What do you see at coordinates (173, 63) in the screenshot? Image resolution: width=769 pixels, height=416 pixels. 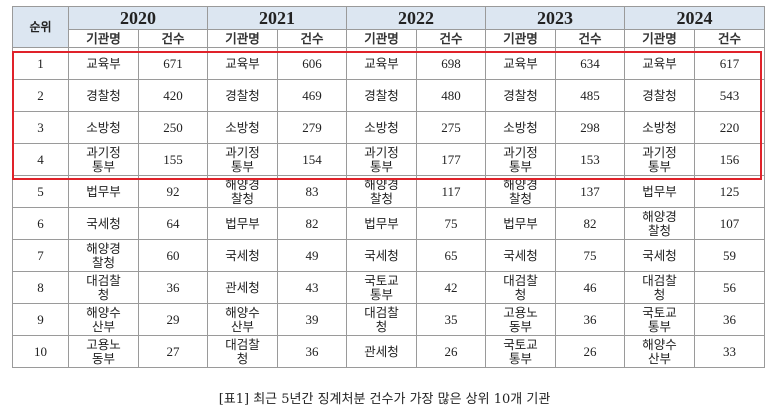 I see `count-cell: 671` at bounding box center [173, 63].